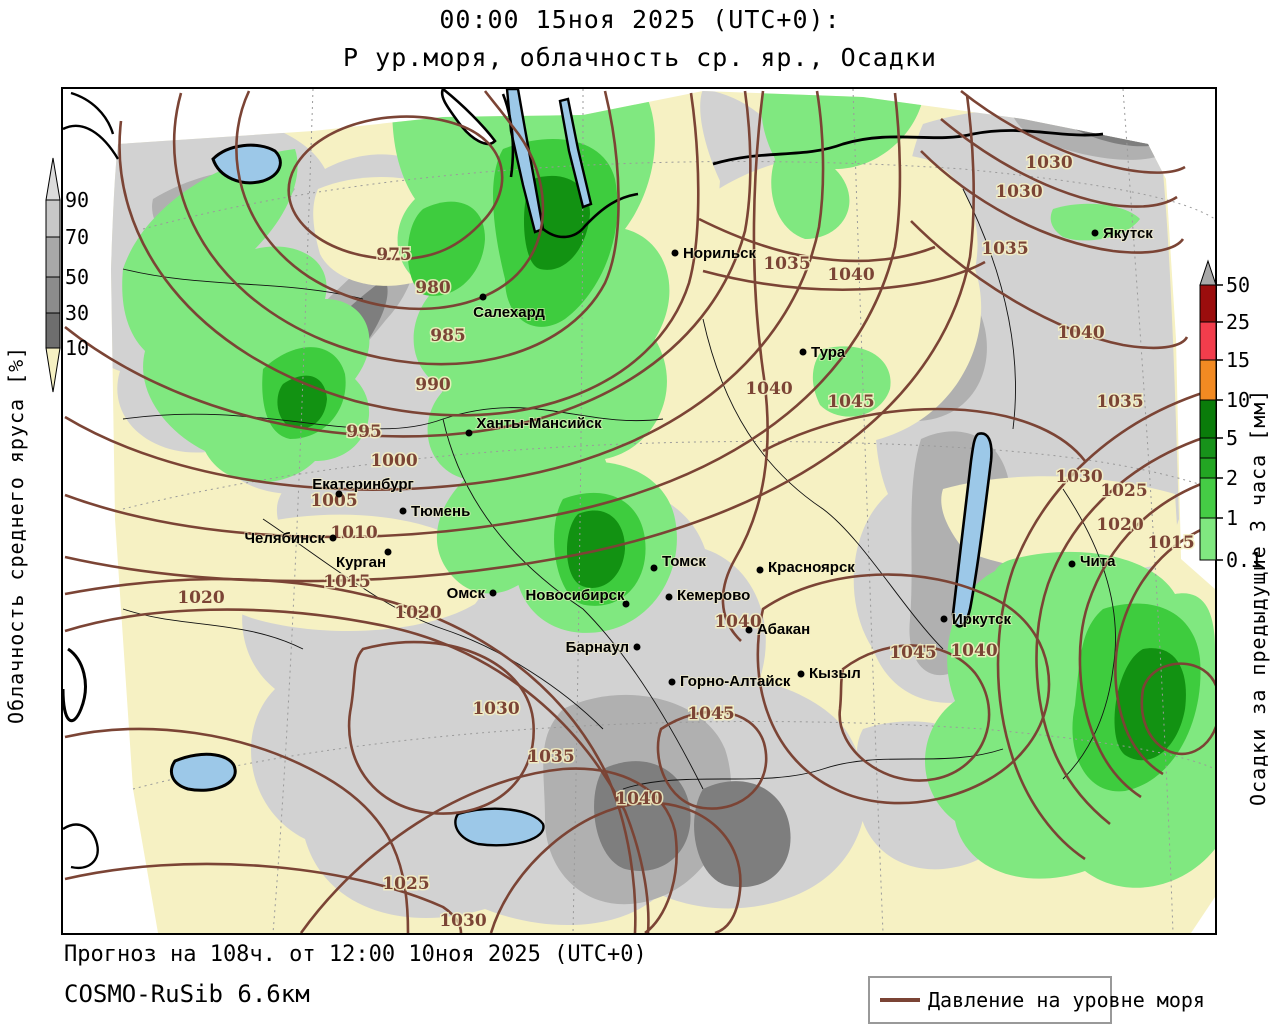  Describe the element at coordinates (640, 19) in the screenshot. I see `page-title-datetime: 00:00 15ноя 2025 (UTC+0):` at that location.